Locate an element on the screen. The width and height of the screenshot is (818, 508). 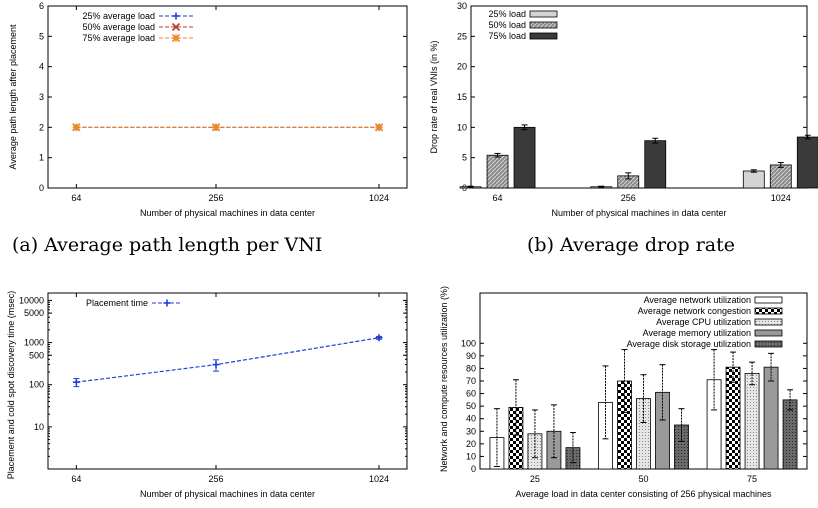
y-tick-label-a: 6 is located at coordinates (41, 6).